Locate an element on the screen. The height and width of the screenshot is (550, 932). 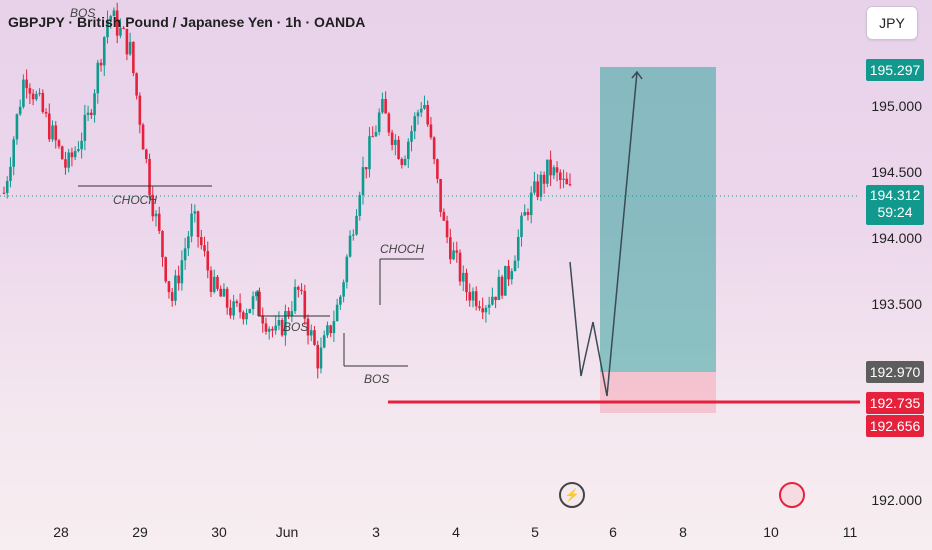
x-tick-label: Jun is located at coordinates (287, 532).